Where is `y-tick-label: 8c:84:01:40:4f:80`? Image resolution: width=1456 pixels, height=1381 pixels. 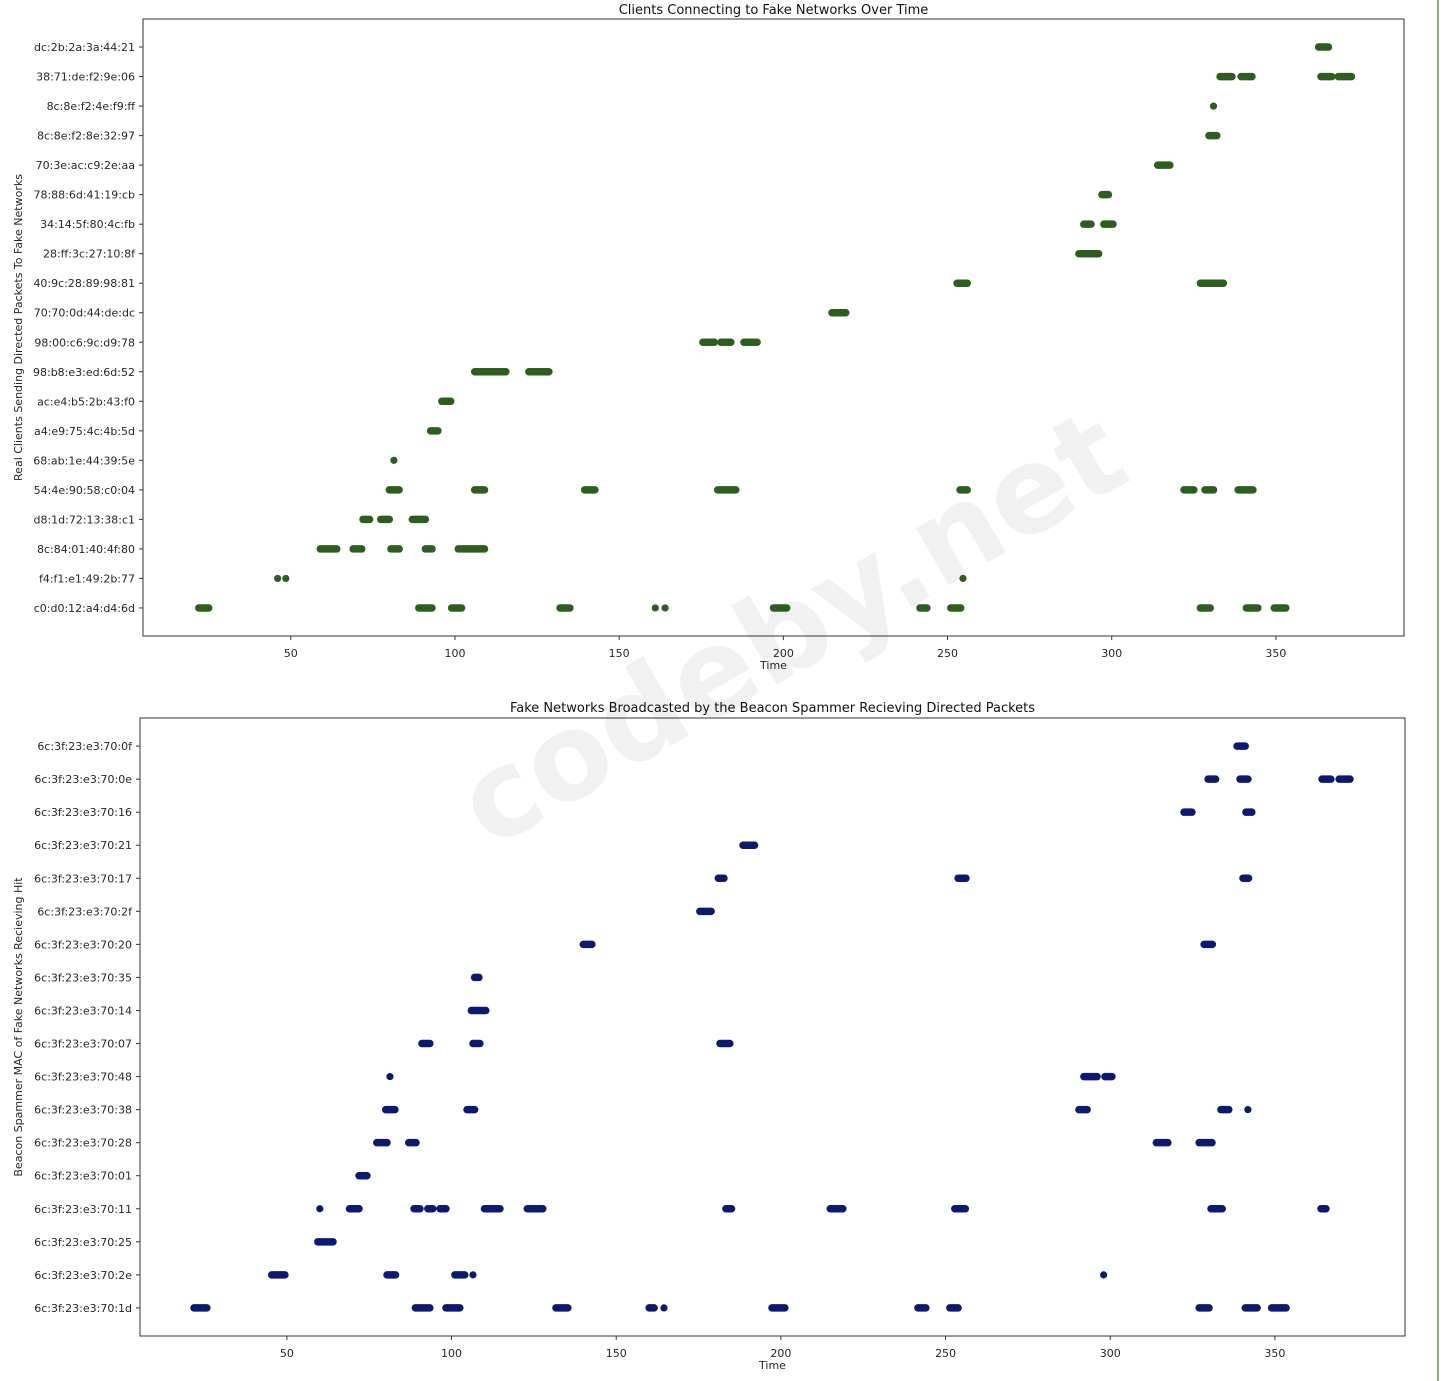 y-tick-label: 8c:84:01:40:4f:80 is located at coordinates (86, 549).